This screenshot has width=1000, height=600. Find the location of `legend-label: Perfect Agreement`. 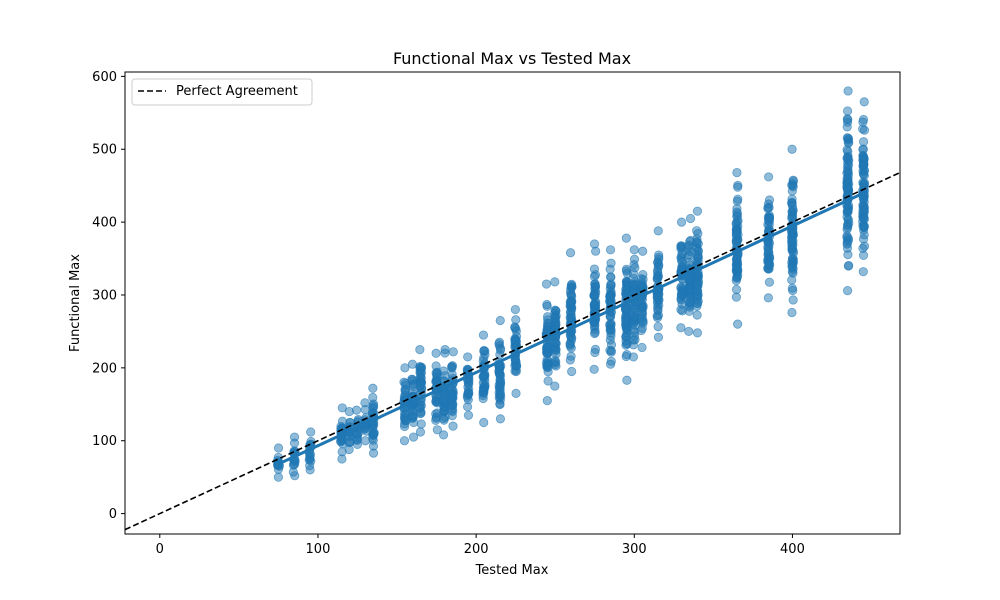

legend-label: Perfect Agreement is located at coordinates (237, 91).